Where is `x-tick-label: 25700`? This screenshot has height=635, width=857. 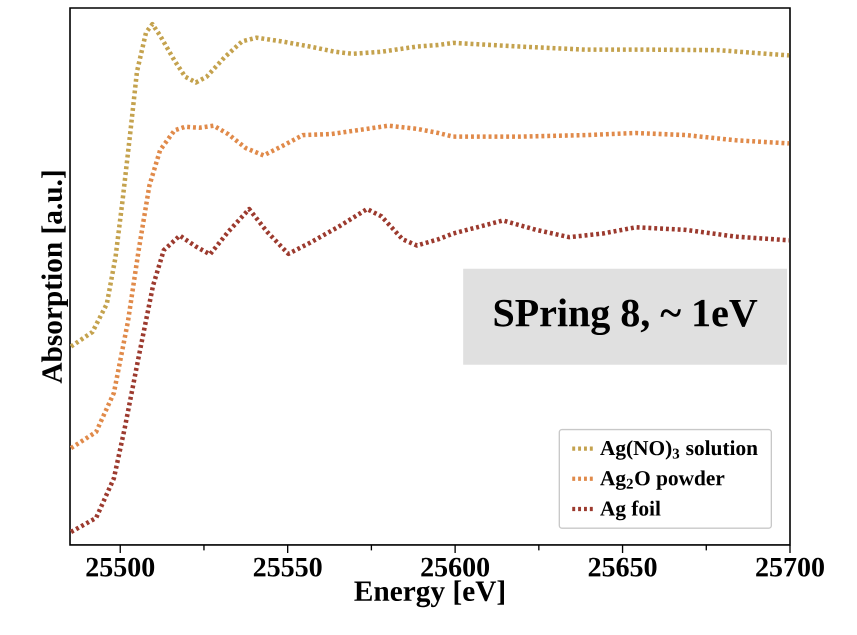
x-tick-label: 25700 is located at coordinates (790, 567).